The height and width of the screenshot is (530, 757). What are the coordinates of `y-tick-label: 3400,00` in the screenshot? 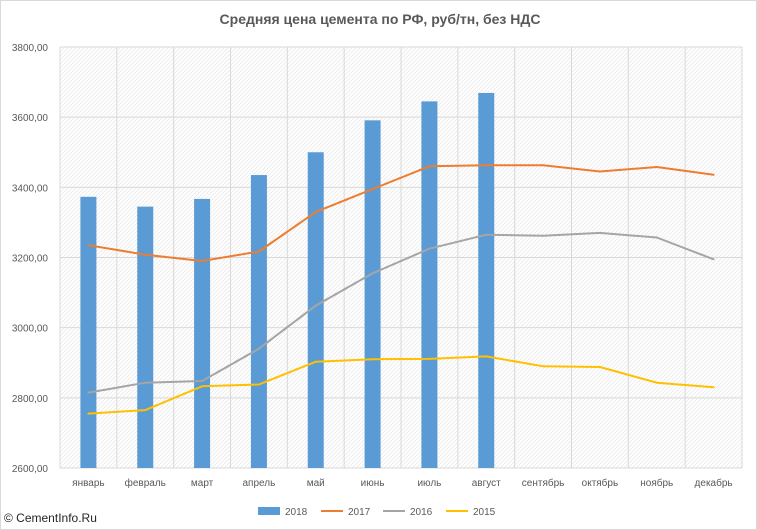 It's located at (30, 188).